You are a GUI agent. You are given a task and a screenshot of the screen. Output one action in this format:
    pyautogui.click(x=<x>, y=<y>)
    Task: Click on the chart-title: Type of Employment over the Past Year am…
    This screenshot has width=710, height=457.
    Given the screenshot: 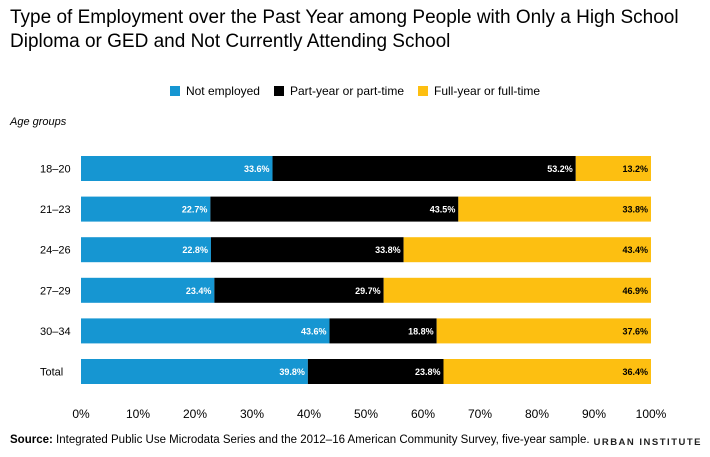 What is the action you would take?
    pyautogui.click(x=344, y=29)
    